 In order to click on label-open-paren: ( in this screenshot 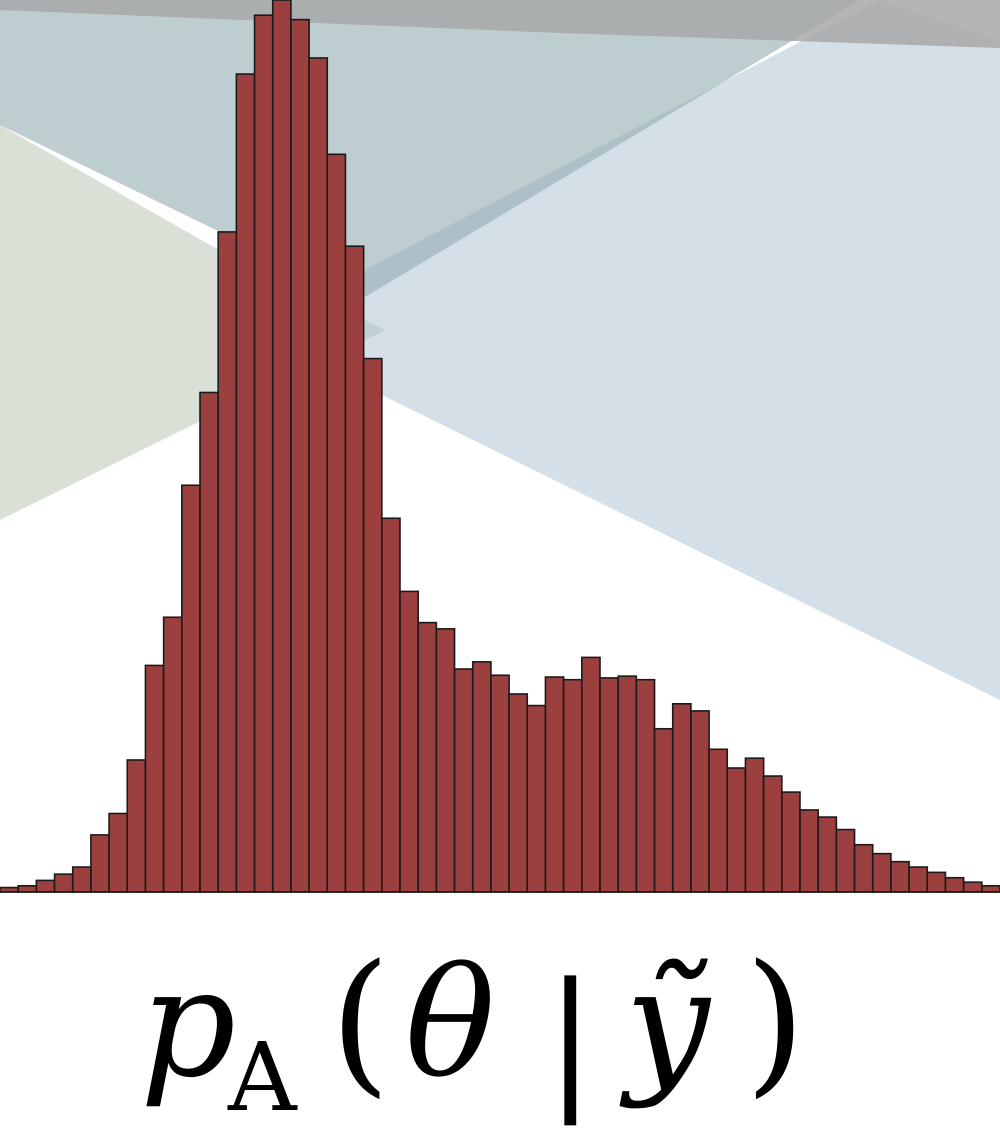, I will do `click(360, 1021)`.